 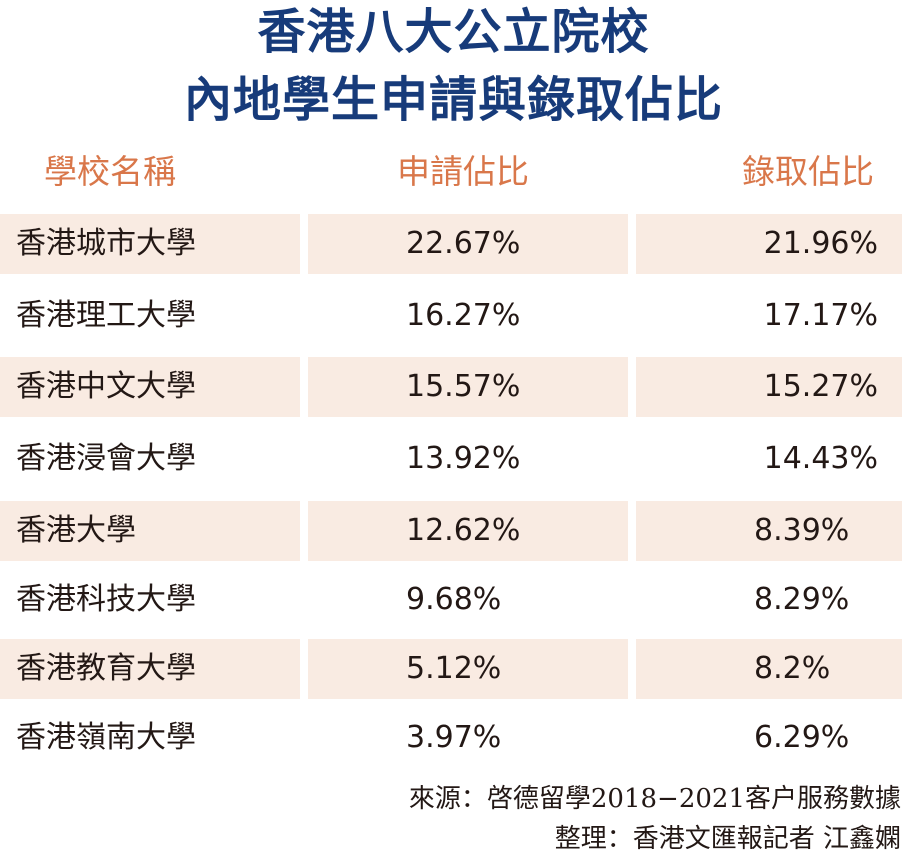 I want to click on table-row: 香港科技大學 9.68% 8.29%, so click(x=453, y=600).